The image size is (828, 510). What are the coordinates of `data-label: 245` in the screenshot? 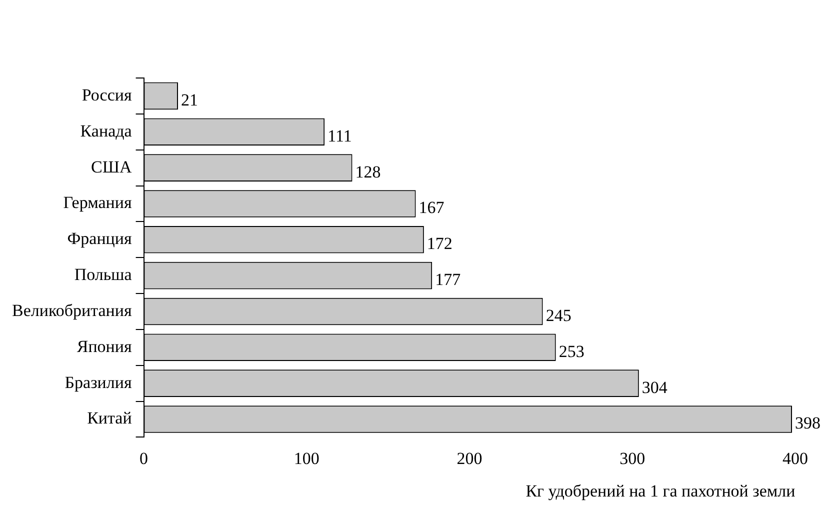 It's located at (559, 315).